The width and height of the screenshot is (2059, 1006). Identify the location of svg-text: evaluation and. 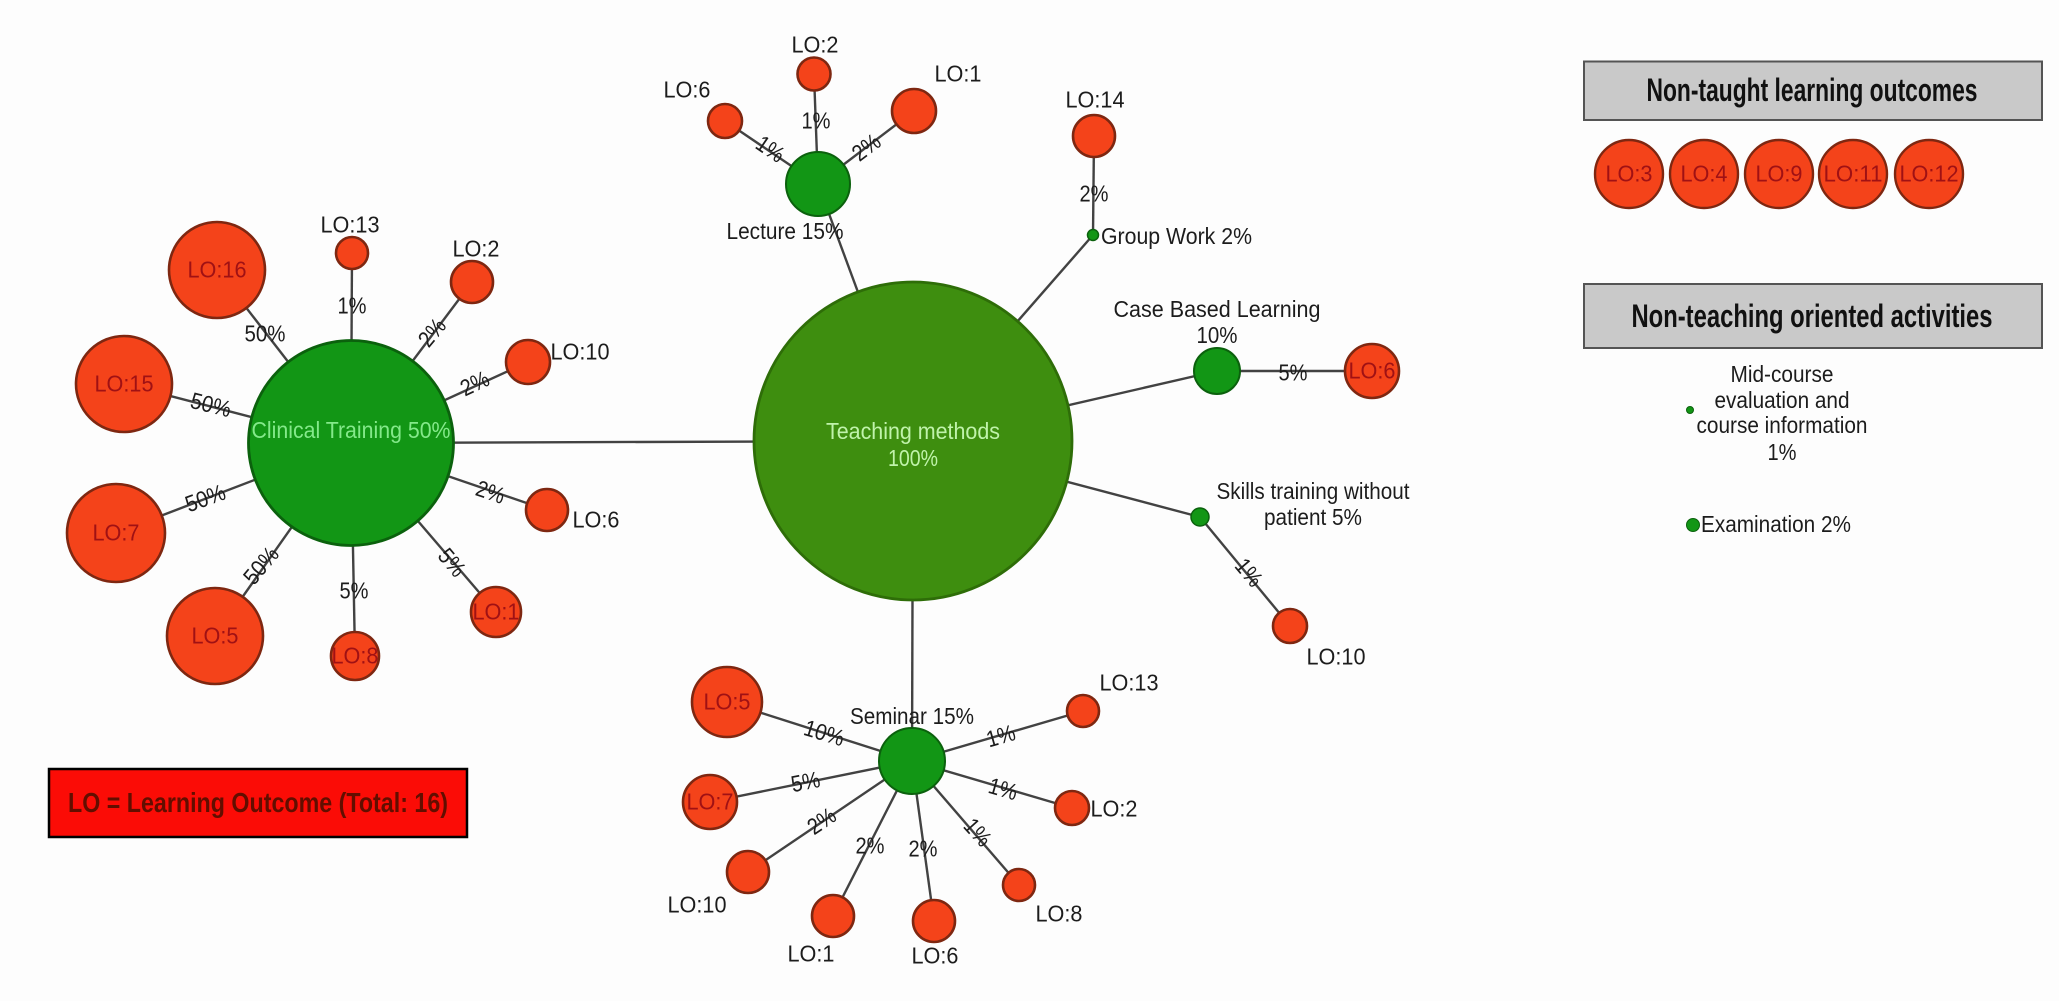
(1782, 400).